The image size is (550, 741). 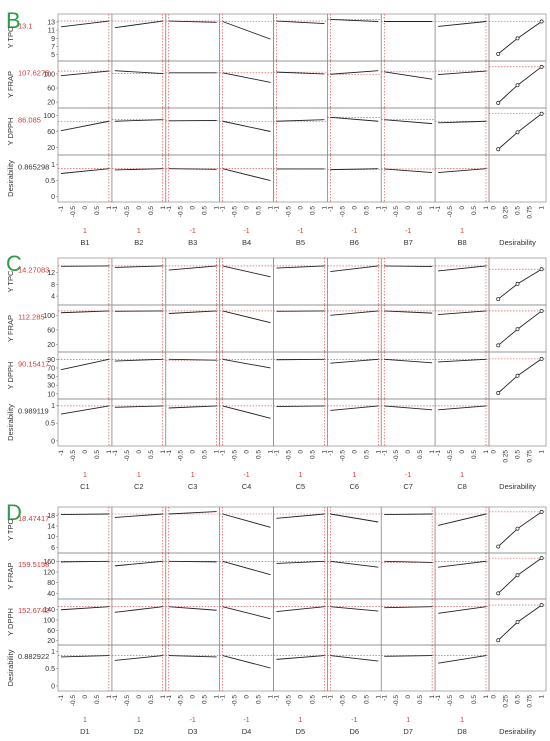 I want to click on y-tick-label: 1, so click(x=53, y=165).